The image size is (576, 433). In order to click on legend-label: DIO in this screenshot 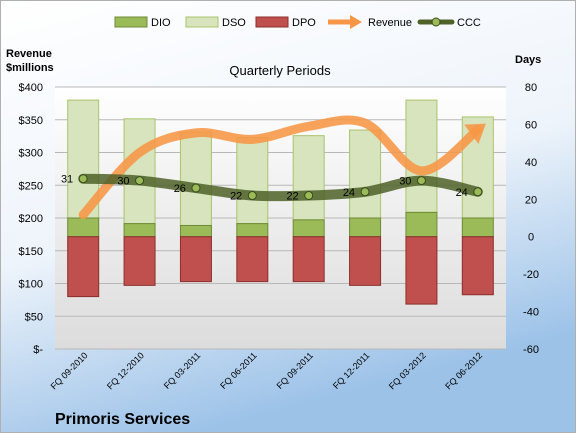, I will do `click(161, 23)`.